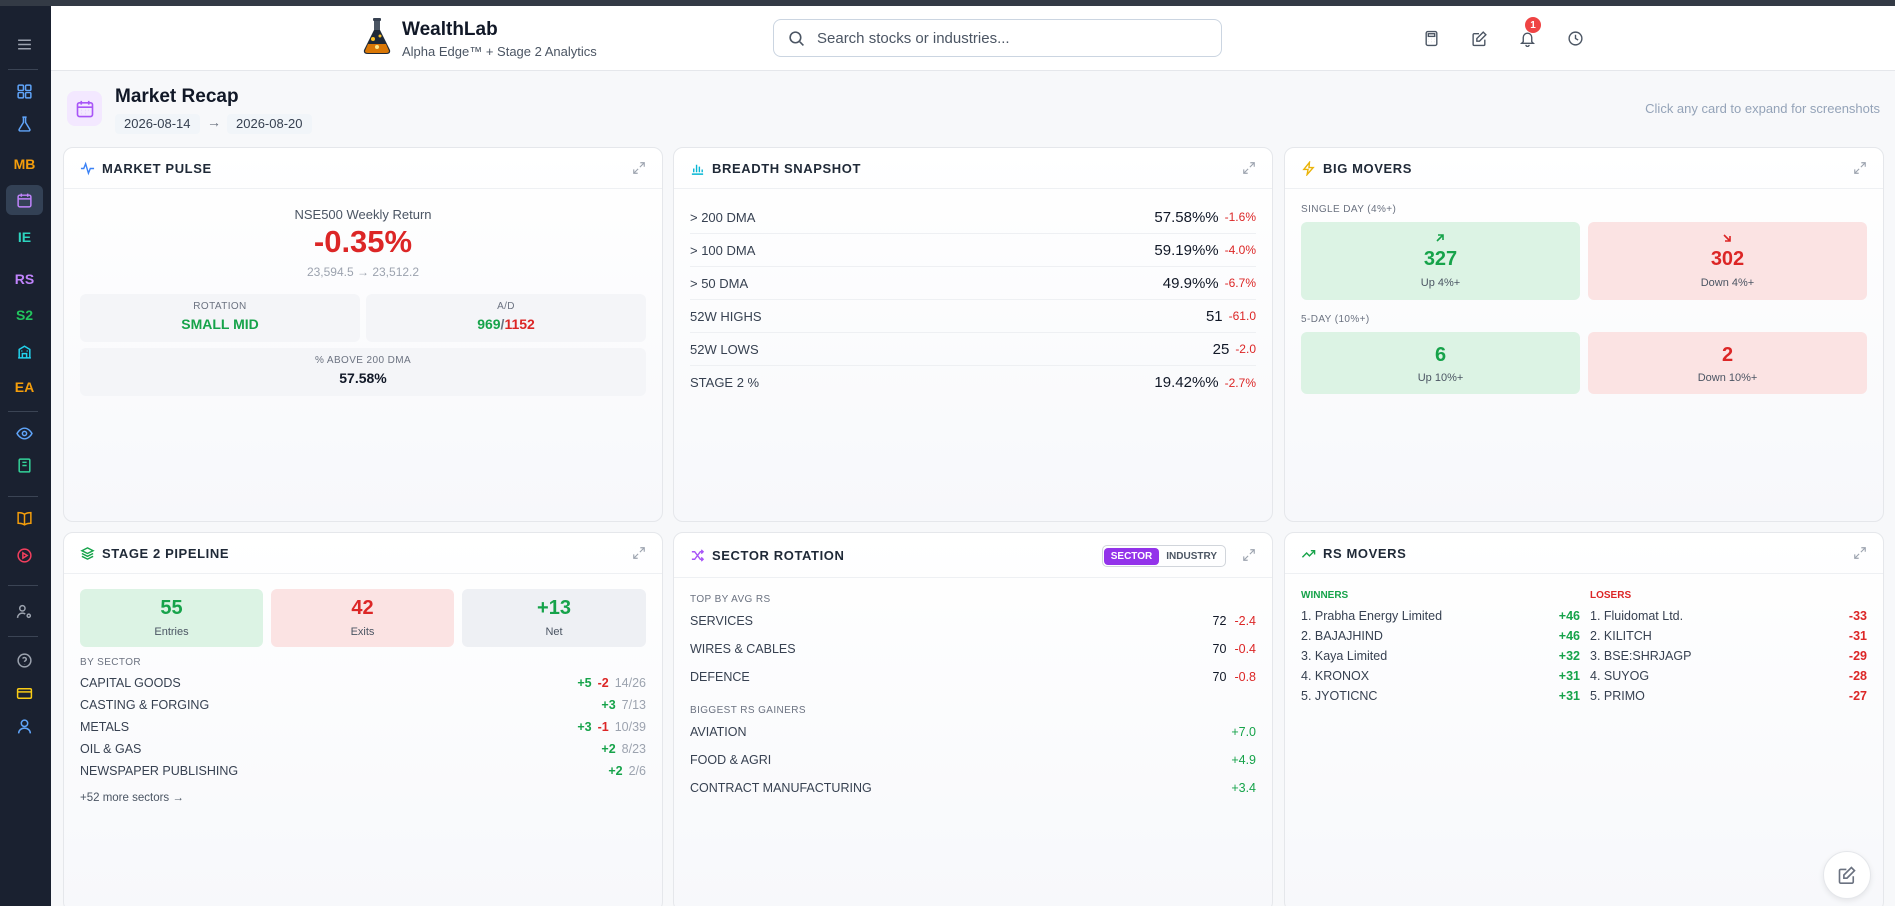  Describe the element at coordinates (1007, 38) in the screenshot. I see `search-input` at that location.